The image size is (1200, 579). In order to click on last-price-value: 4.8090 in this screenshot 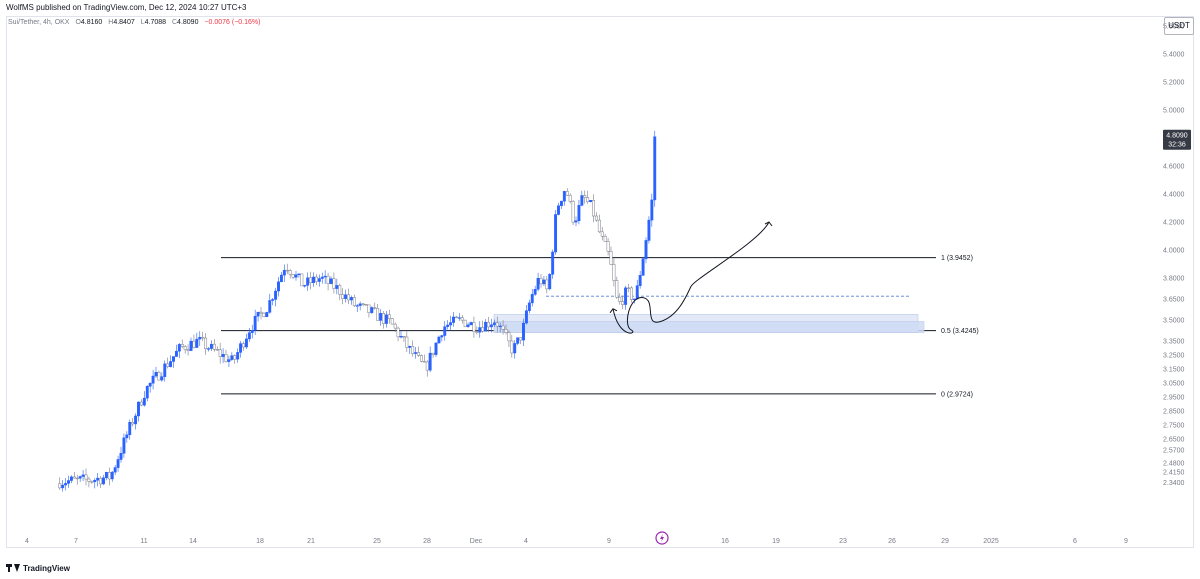, I will do `click(1177, 136)`.